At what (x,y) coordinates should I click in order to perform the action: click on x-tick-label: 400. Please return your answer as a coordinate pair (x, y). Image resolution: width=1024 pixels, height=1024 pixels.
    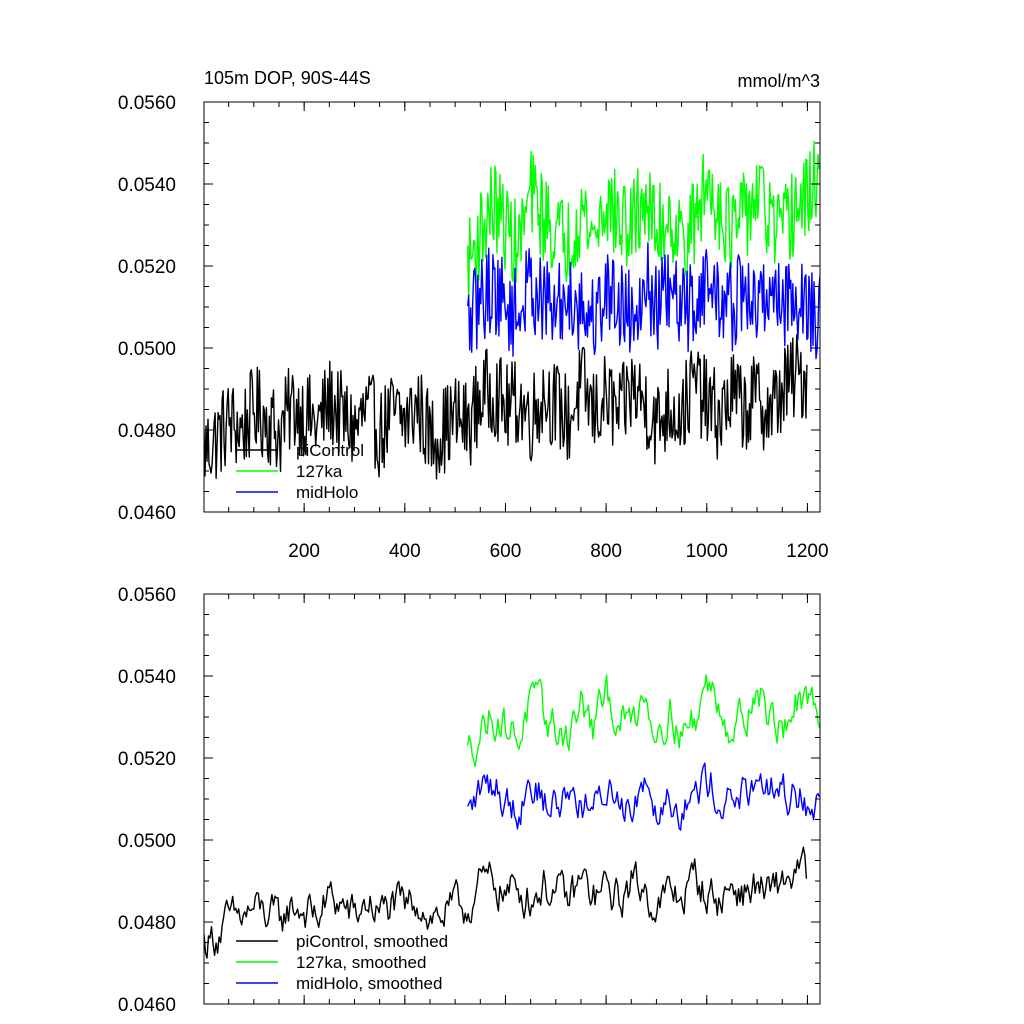
    Looking at the image, I should click on (405, 551).